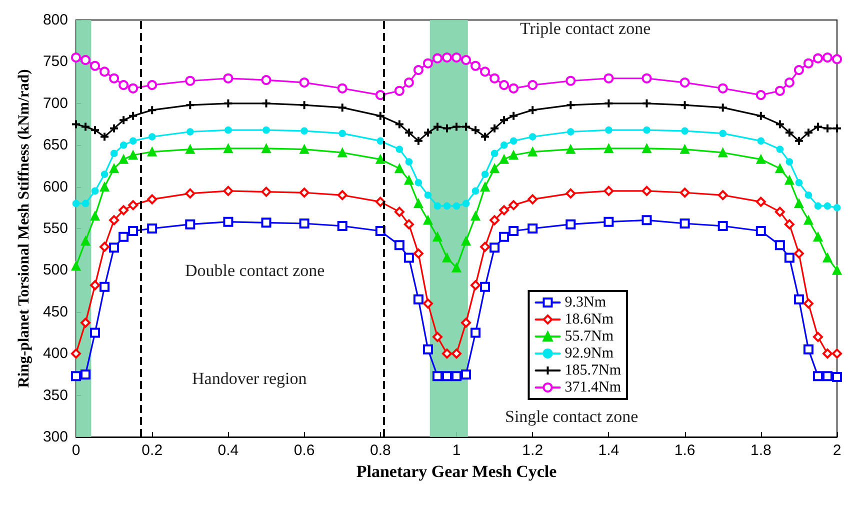 The height and width of the screenshot is (522, 853). What do you see at coordinates (55, 61) in the screenshot?
I see `y-tick-label: 750` at bounding box center [55, 61].